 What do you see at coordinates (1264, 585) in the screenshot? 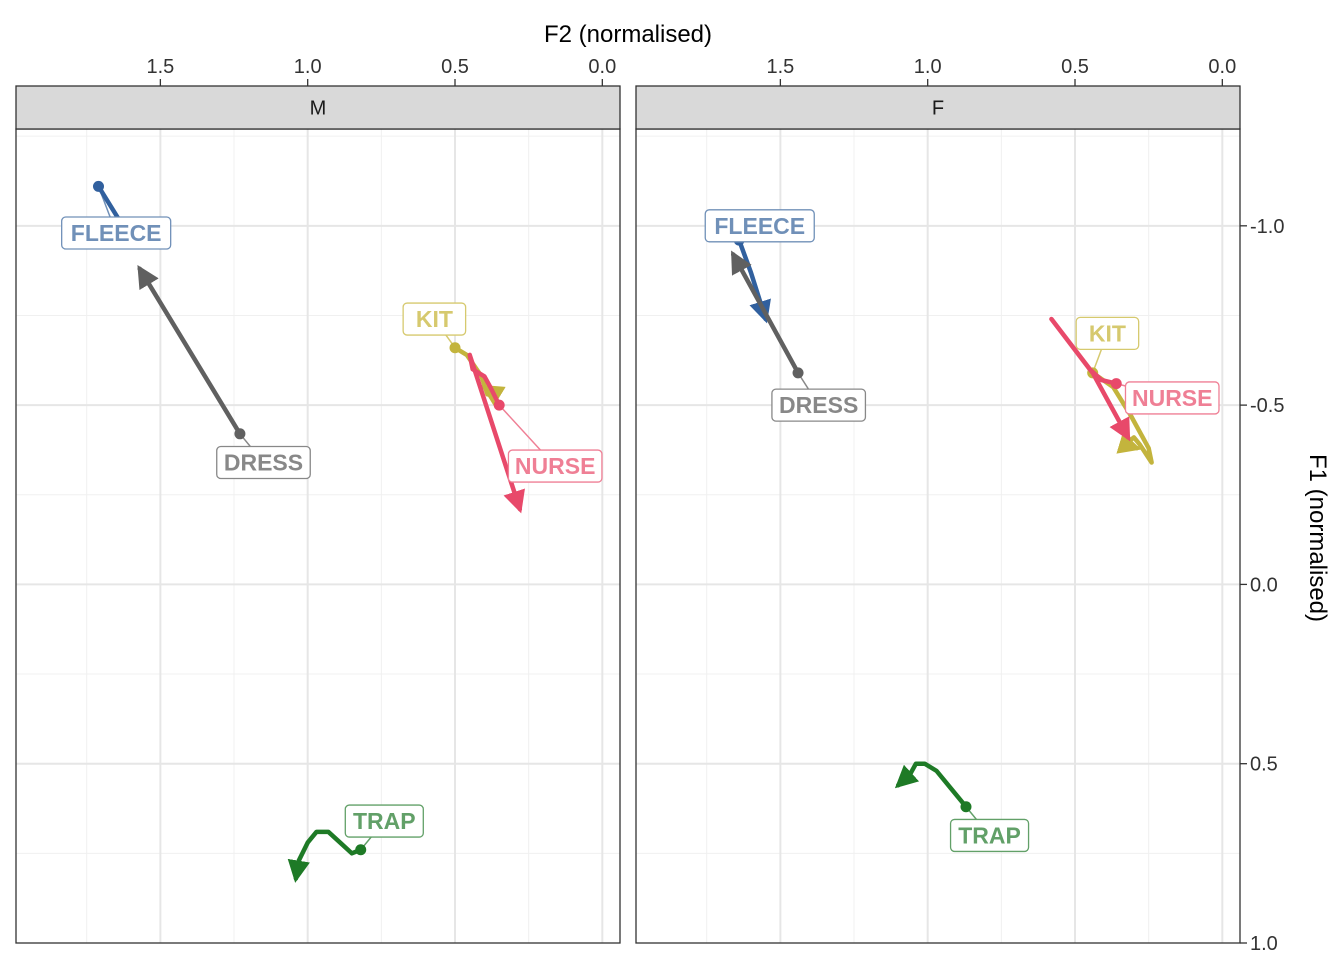
I see `y-tick-label: 0.0` at bounding box center [1264, 585].